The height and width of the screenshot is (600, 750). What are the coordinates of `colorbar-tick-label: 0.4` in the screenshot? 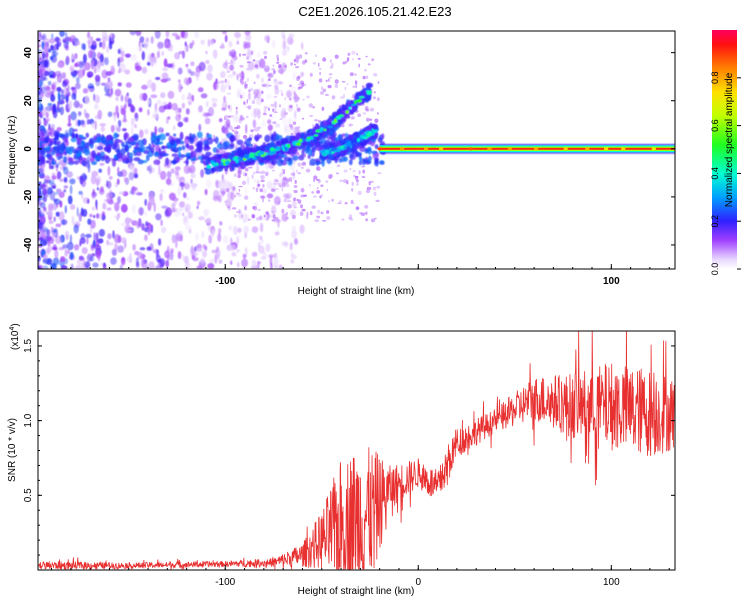 It's located at (715, 173).